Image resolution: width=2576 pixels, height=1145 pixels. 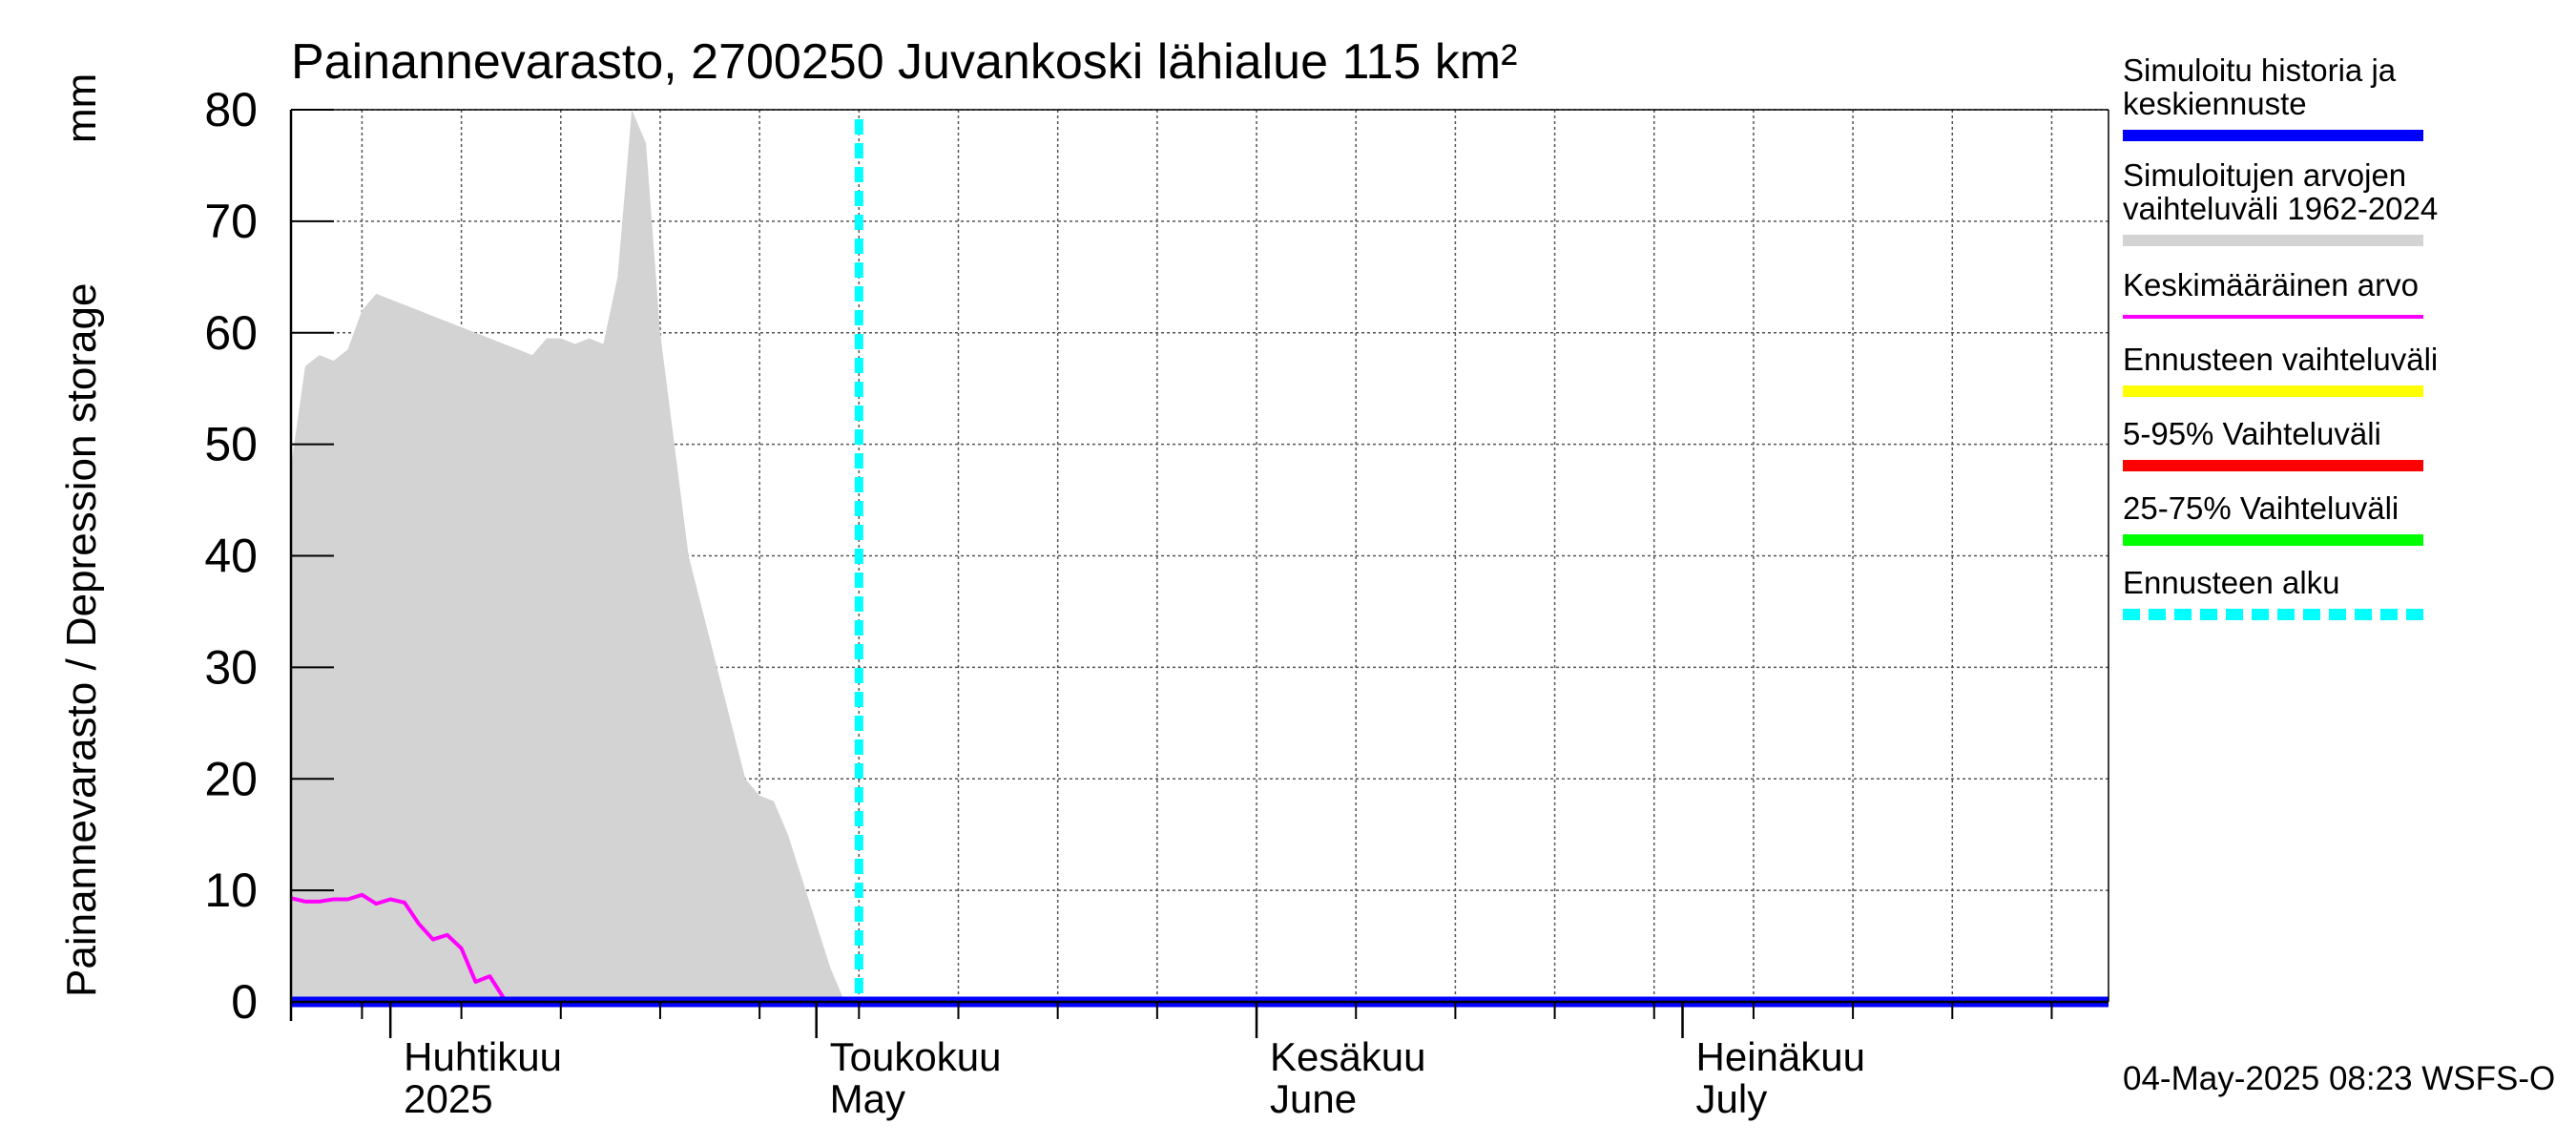 What do you see at coordinates (1347, 1056) in the screenshot?
I see `x-month-label: Kesäkuu` at bounding box center [1347, 1056].